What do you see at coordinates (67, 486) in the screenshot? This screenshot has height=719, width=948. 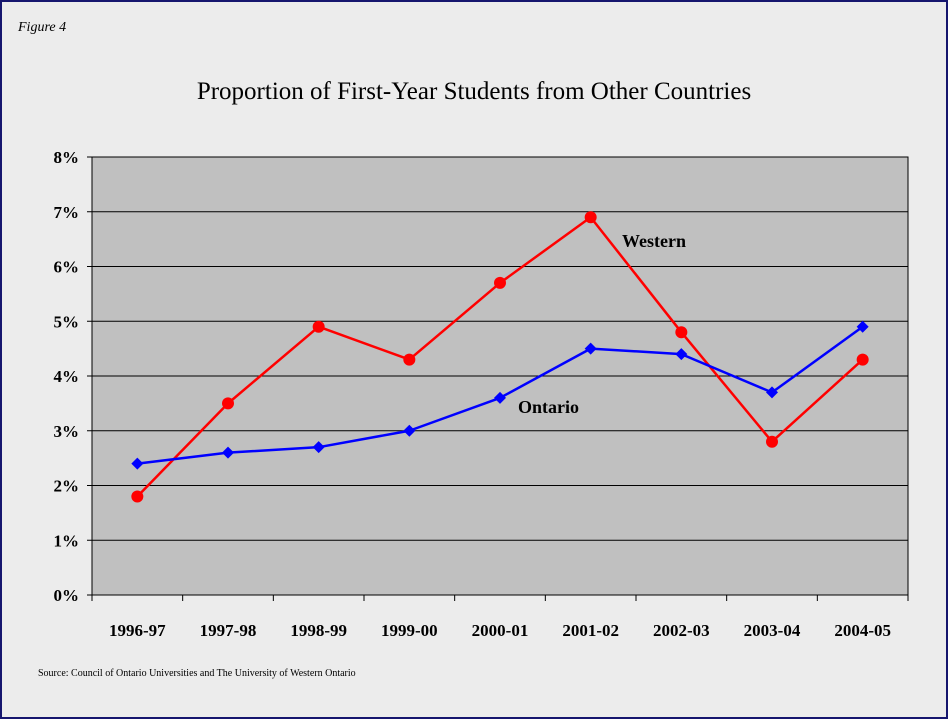 I see `y-tick-label: 2%` at bounding box center [67, 486].